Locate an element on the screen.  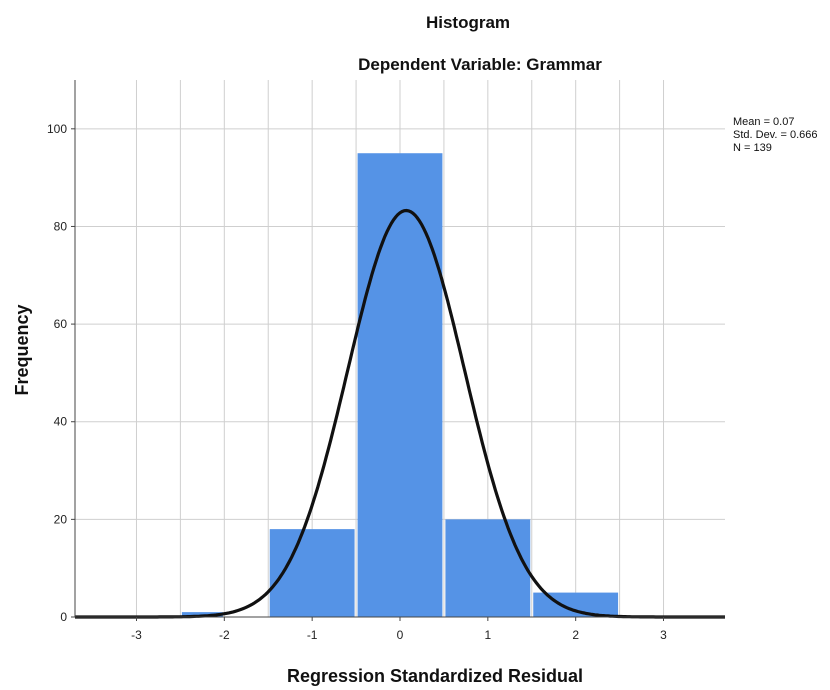
stats-box: Mean = 0.07 Std. Dev. = 0.666 N = 139 is located at coordinates (775, 135).